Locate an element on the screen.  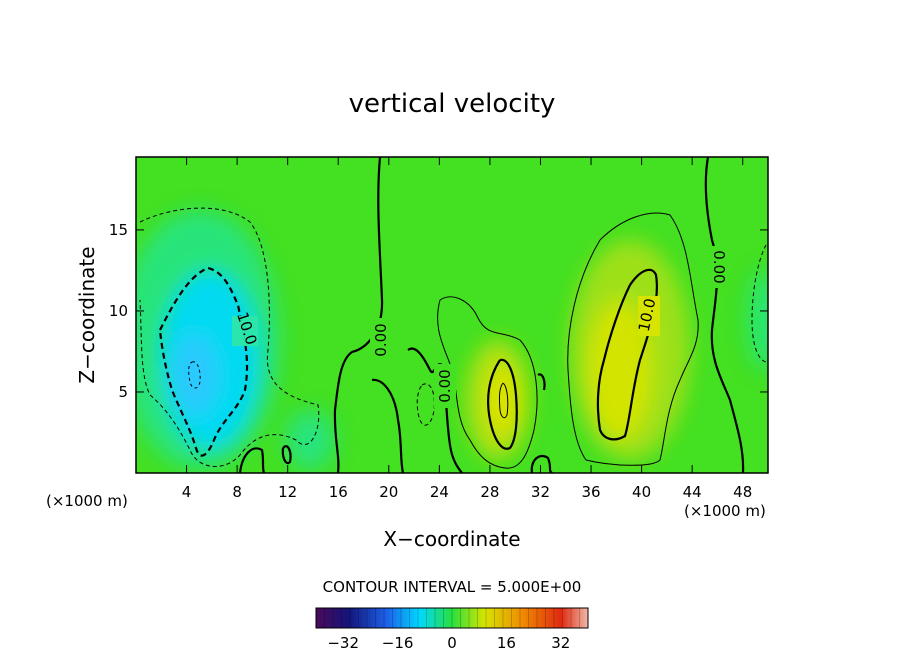
colorbar-tick-label: 0 is located at coordinates (452, 643).